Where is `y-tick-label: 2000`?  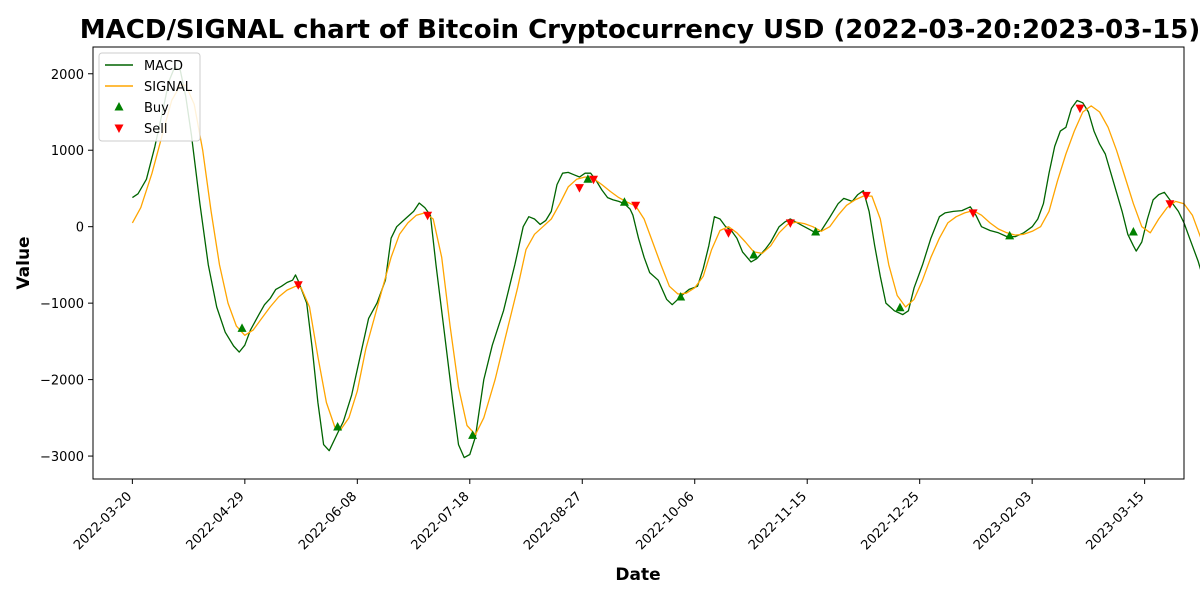
y-tick-label: 2000 is located at coordinates (67, 75).